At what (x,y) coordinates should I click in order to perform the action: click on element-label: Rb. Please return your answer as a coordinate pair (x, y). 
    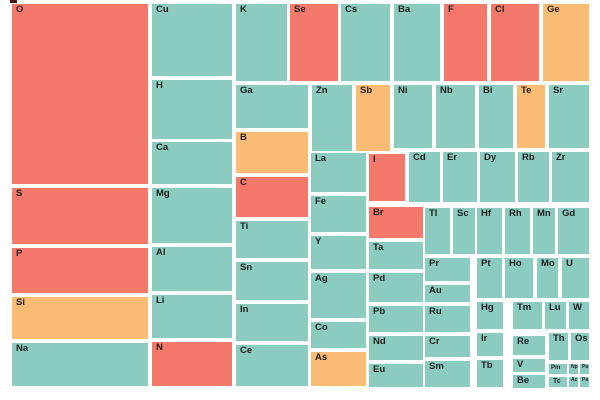
    Looking at the image, I should click on (528, 157).